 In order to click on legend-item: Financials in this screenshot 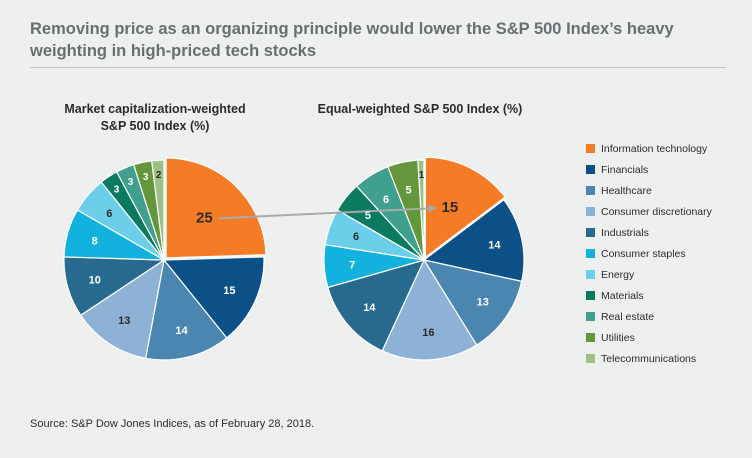, I will do `click(649, 169)`.